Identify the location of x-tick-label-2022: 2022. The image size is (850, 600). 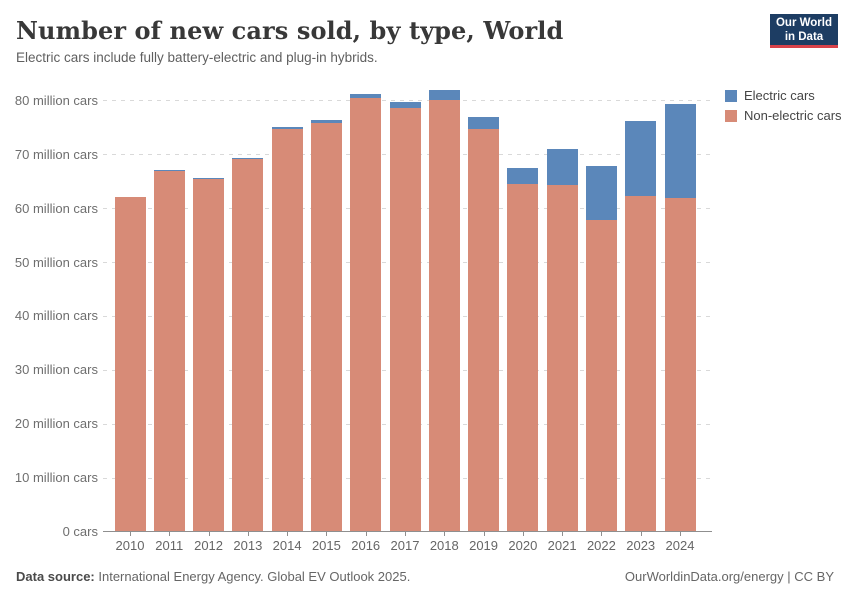
(601, 545).